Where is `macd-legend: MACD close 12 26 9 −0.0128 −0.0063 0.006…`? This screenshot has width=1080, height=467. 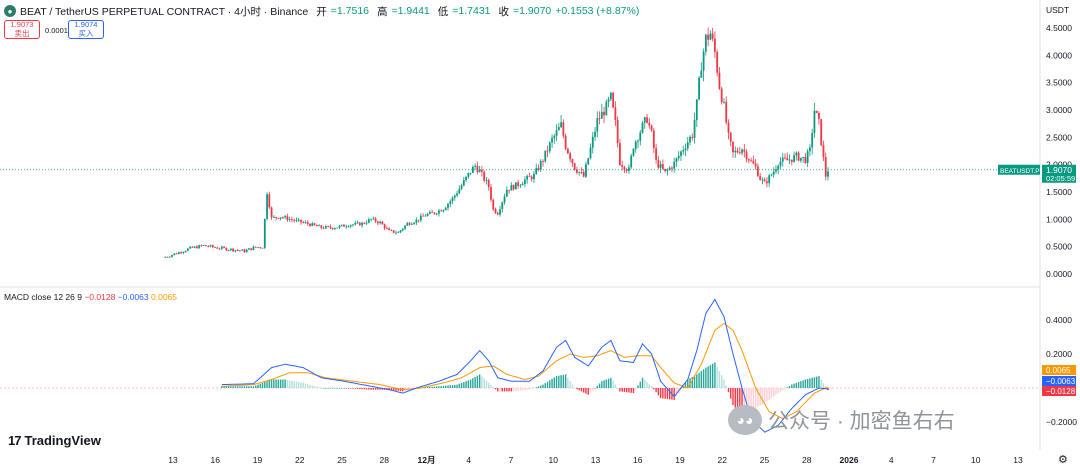 macd-legend: MACD close 12 26 9 −0.0128 −0.0063 0.006… is located at coordinates (90, 297).